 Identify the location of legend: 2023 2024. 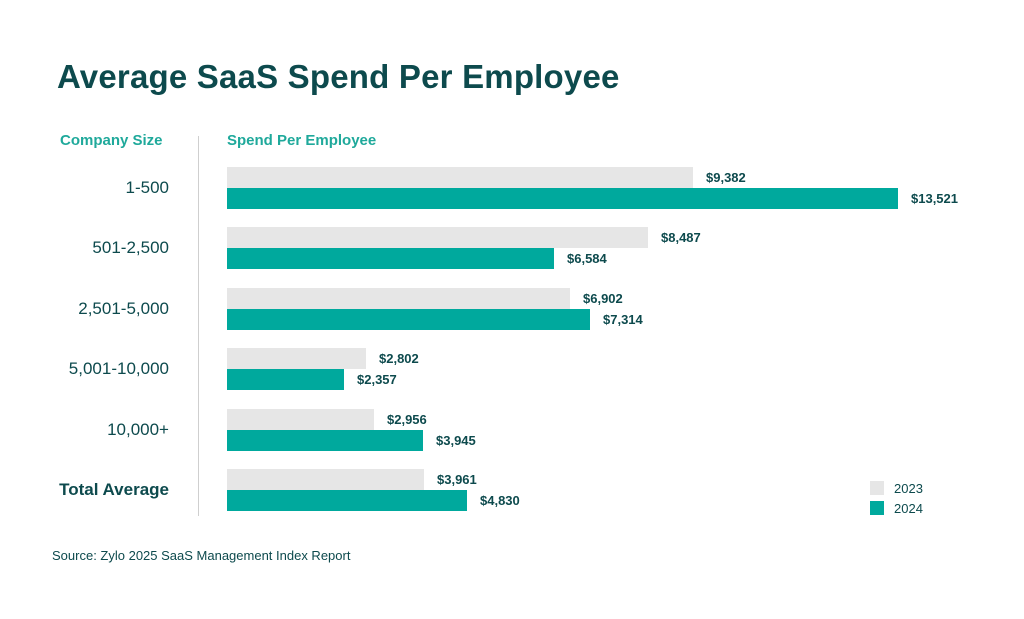
(896, 498).